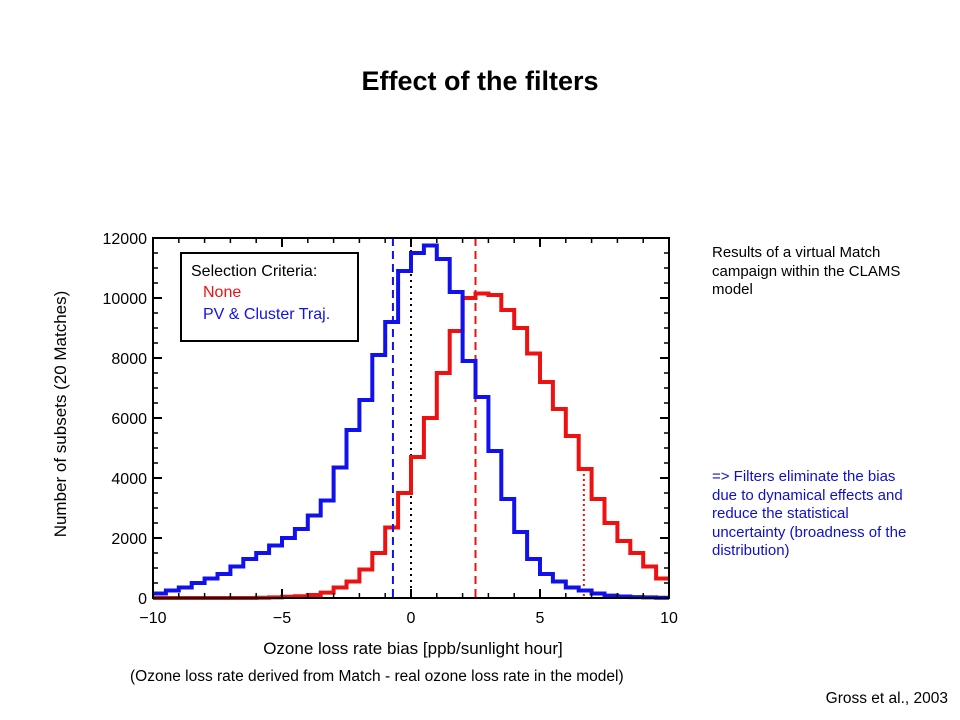 Image resolution: width=960 pixels, height=720 pixels. What do you see at coordinates (129, 419) in the screenshot?
I see `y-tick-label: 6000` at bounding box center [129, 419].